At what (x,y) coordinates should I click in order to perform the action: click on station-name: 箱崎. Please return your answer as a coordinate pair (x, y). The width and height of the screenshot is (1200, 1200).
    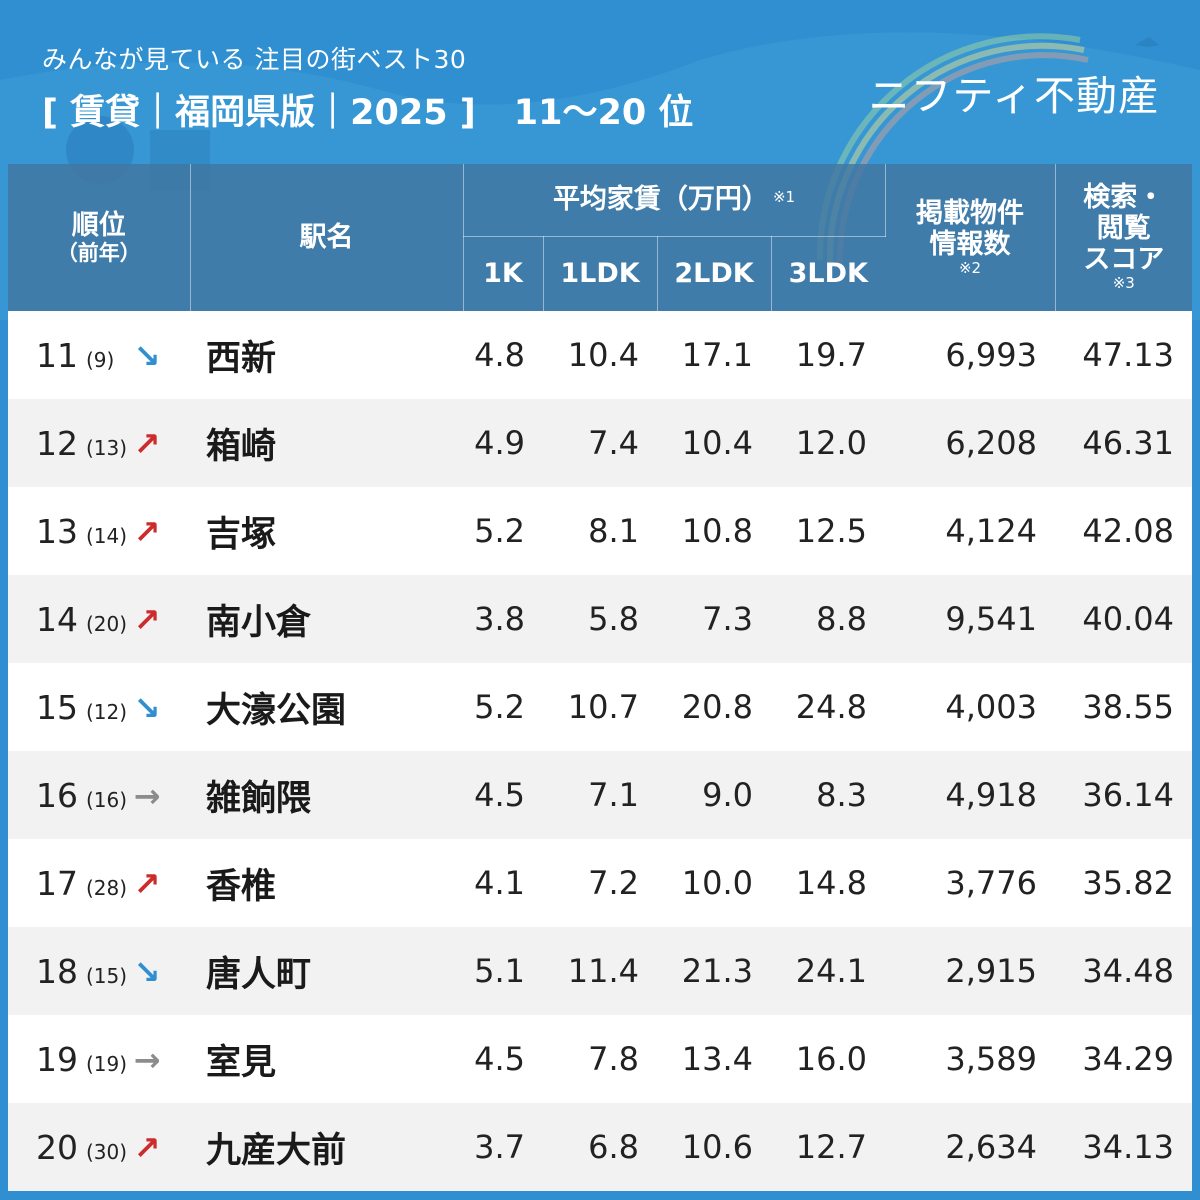
    Looking at the image, I should click on (326, 443).